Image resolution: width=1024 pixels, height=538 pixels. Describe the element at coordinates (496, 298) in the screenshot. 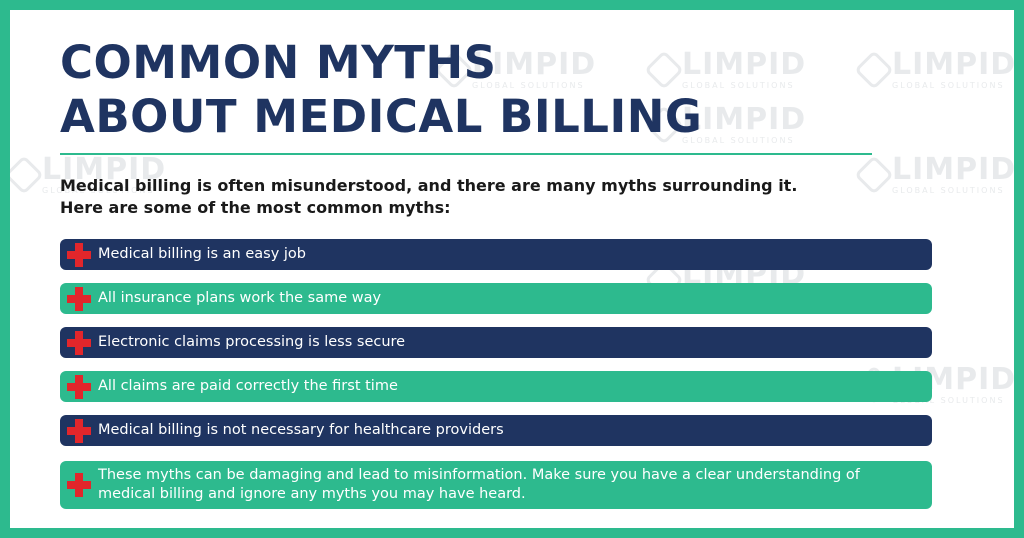

I see `myth-item: All insurance plans work the same way` at that location.